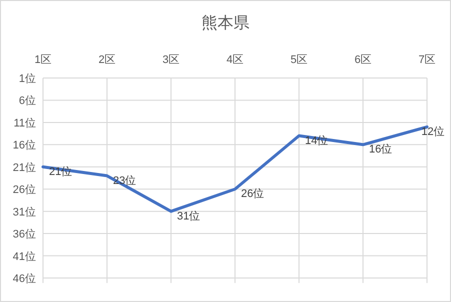 Image resolution: width=451 pixels, height=302 pixels. What do you see at coordinates (252, 194) in the screenshot?
I see `data-label: 26位` at bounding box center [252, 194].